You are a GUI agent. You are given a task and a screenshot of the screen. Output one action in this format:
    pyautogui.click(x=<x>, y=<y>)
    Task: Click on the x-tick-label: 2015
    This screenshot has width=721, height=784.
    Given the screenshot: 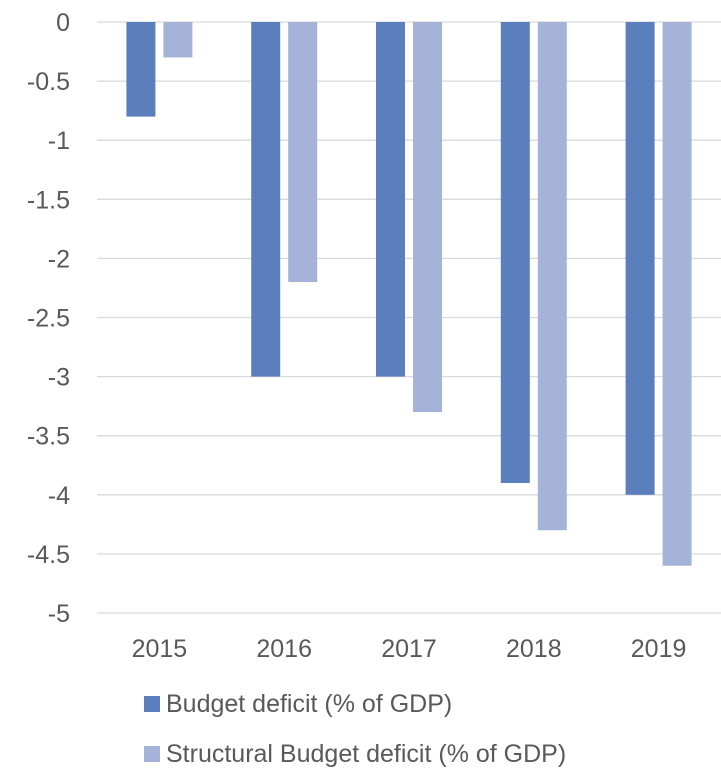 What is the action you would take?
    pyautogui.click(x=160, y=649)
    